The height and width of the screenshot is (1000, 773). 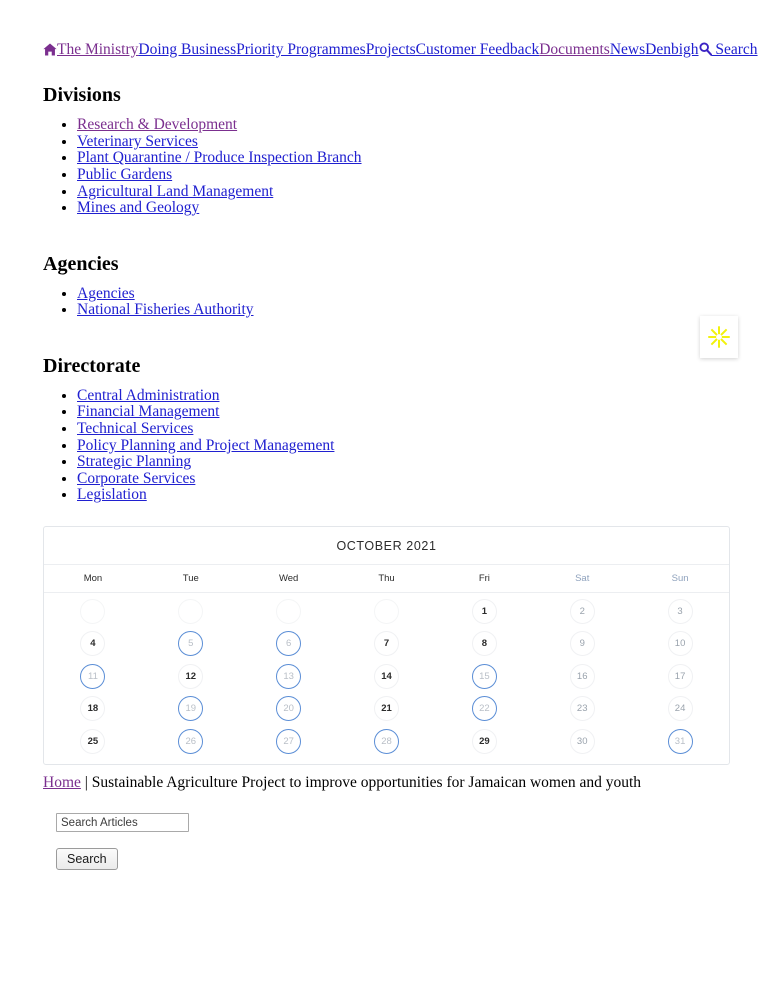 I want to click on calendar-cell: 13, so click(x=289, y=676).